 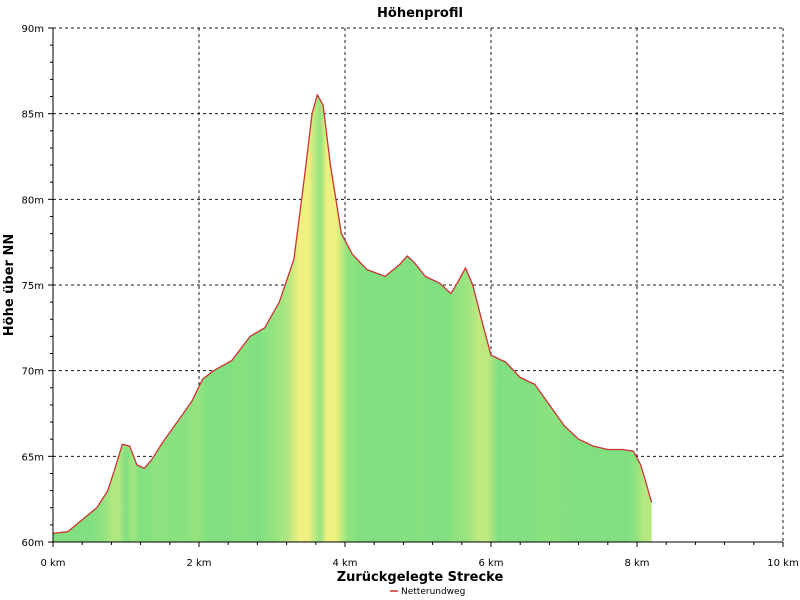 I want to click on x-tick-label: 8 km, so click(x=636, y=563).